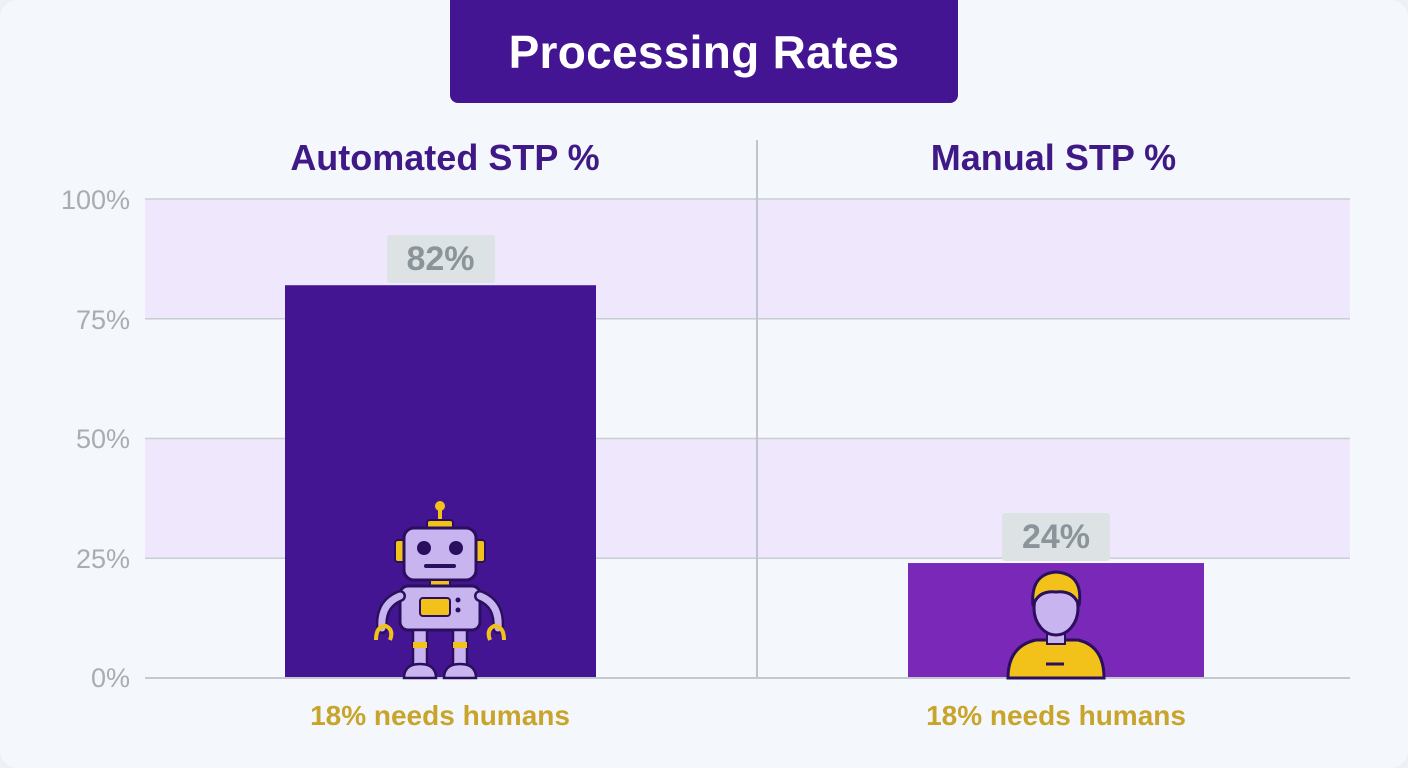  Describe the element at coordinates (440, 590) in the screenshot. I see `robot-icon` at that location.